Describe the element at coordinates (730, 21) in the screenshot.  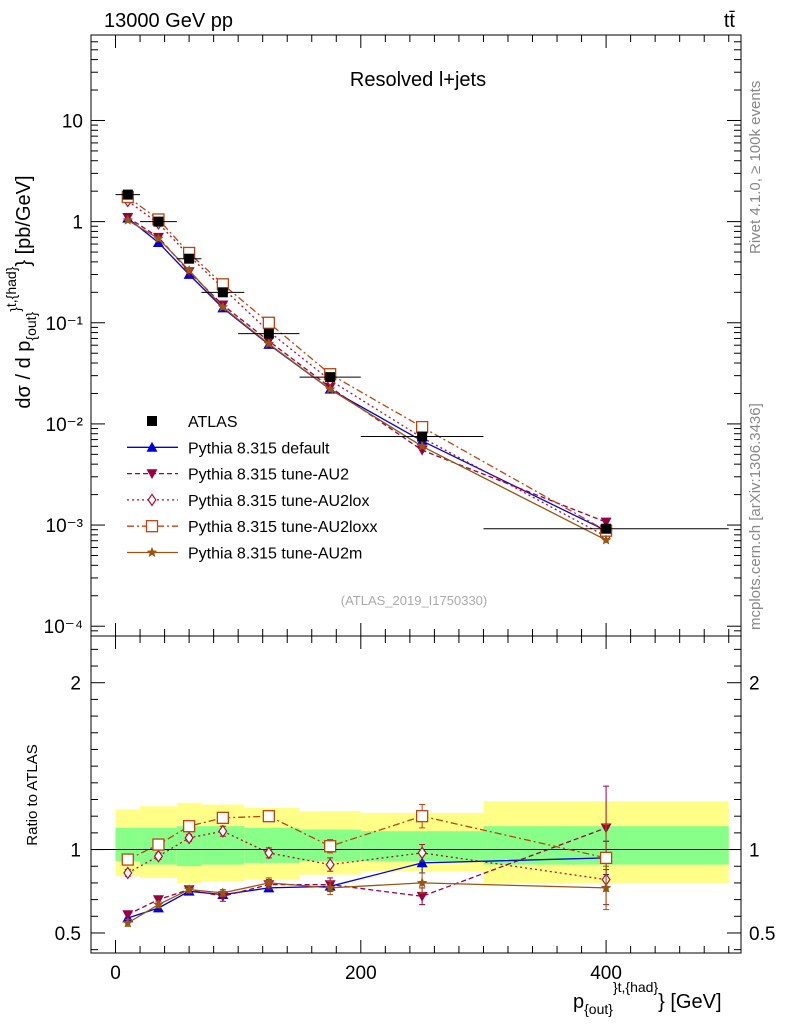
I see `process-label: tt̄` at that location.